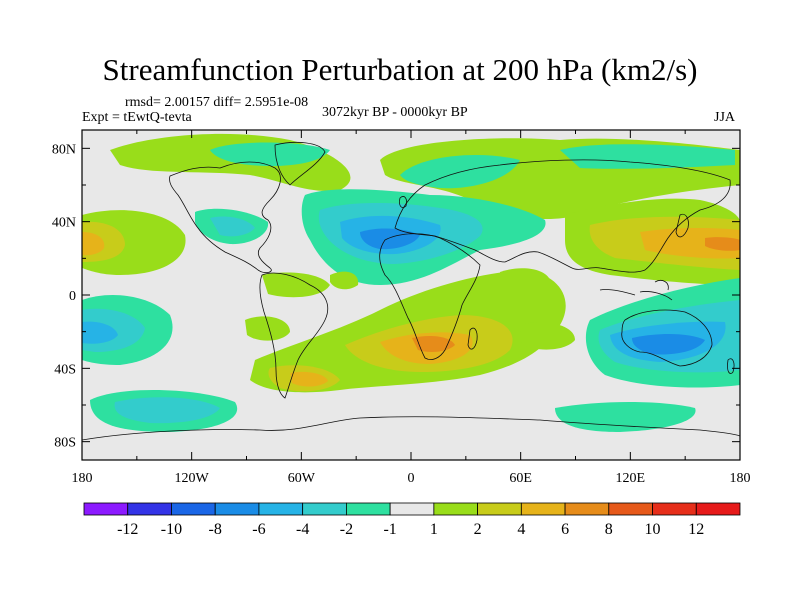 This screenshot has height=600, width=800. I want to click on colorbar-label: -2, so click(346, 529).